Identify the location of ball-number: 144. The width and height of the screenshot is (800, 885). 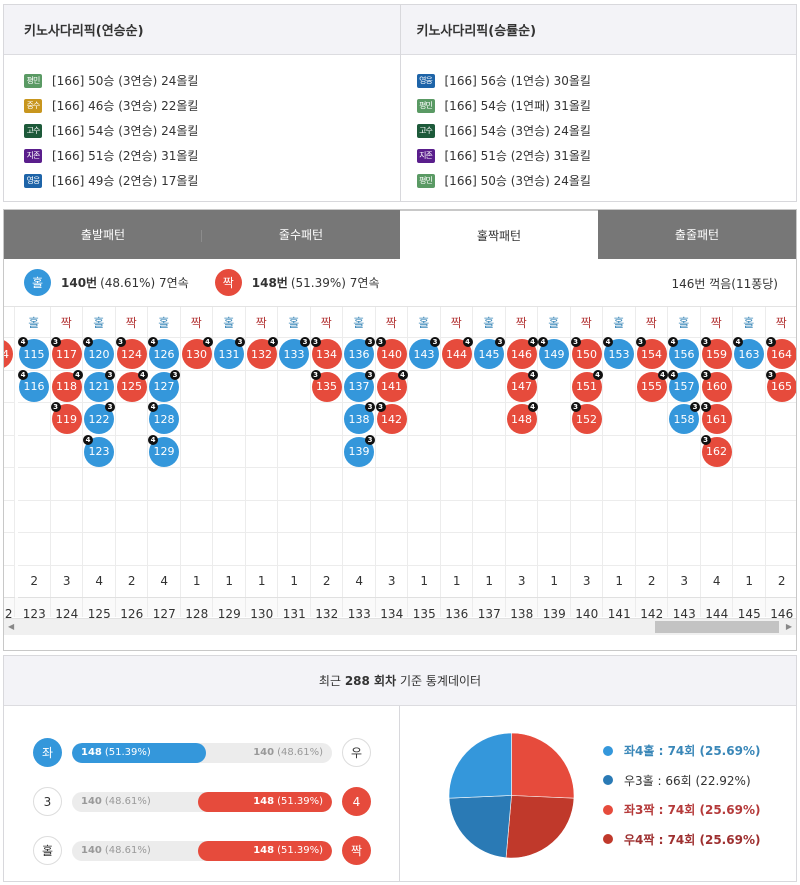
(456, 354).